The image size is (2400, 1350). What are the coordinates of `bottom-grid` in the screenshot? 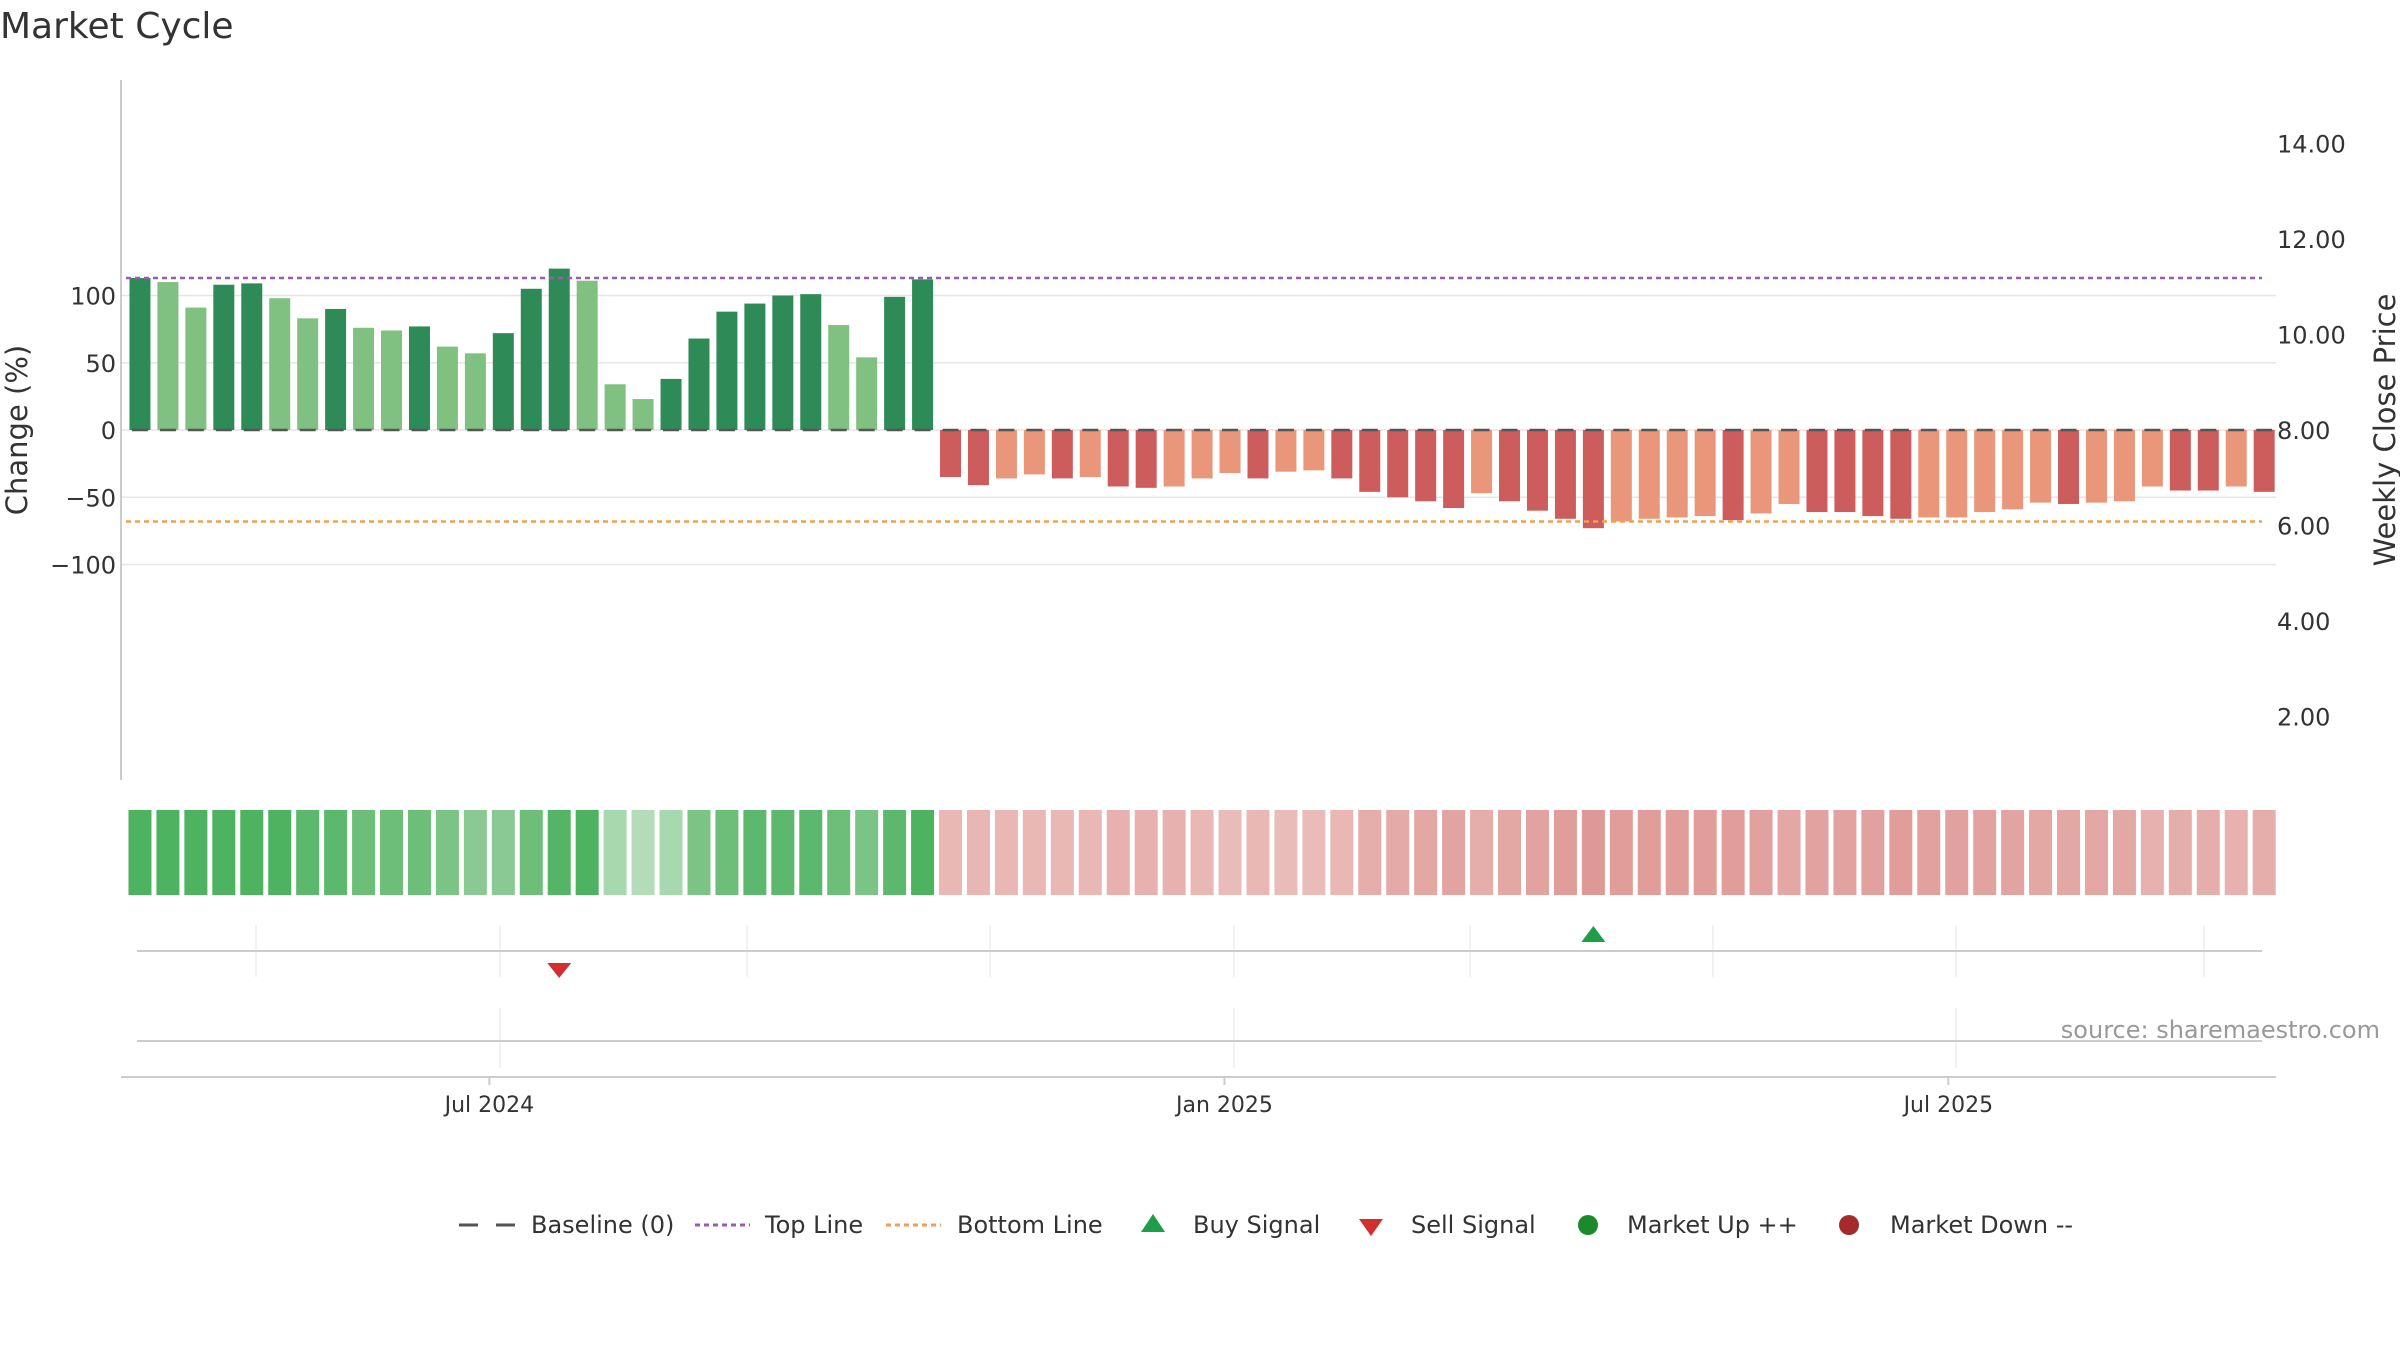 It's located at (1228, 1038).